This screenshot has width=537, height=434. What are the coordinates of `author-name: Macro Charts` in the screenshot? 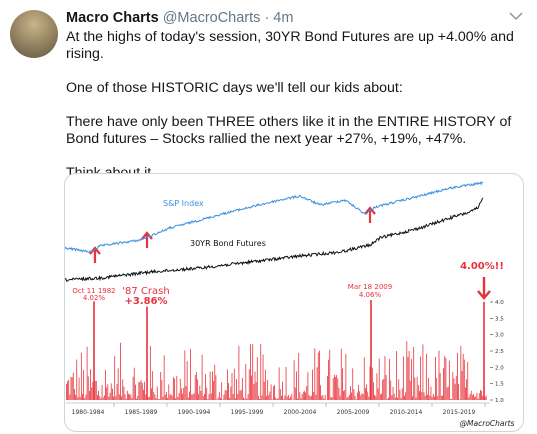 It's located at (112, 18).